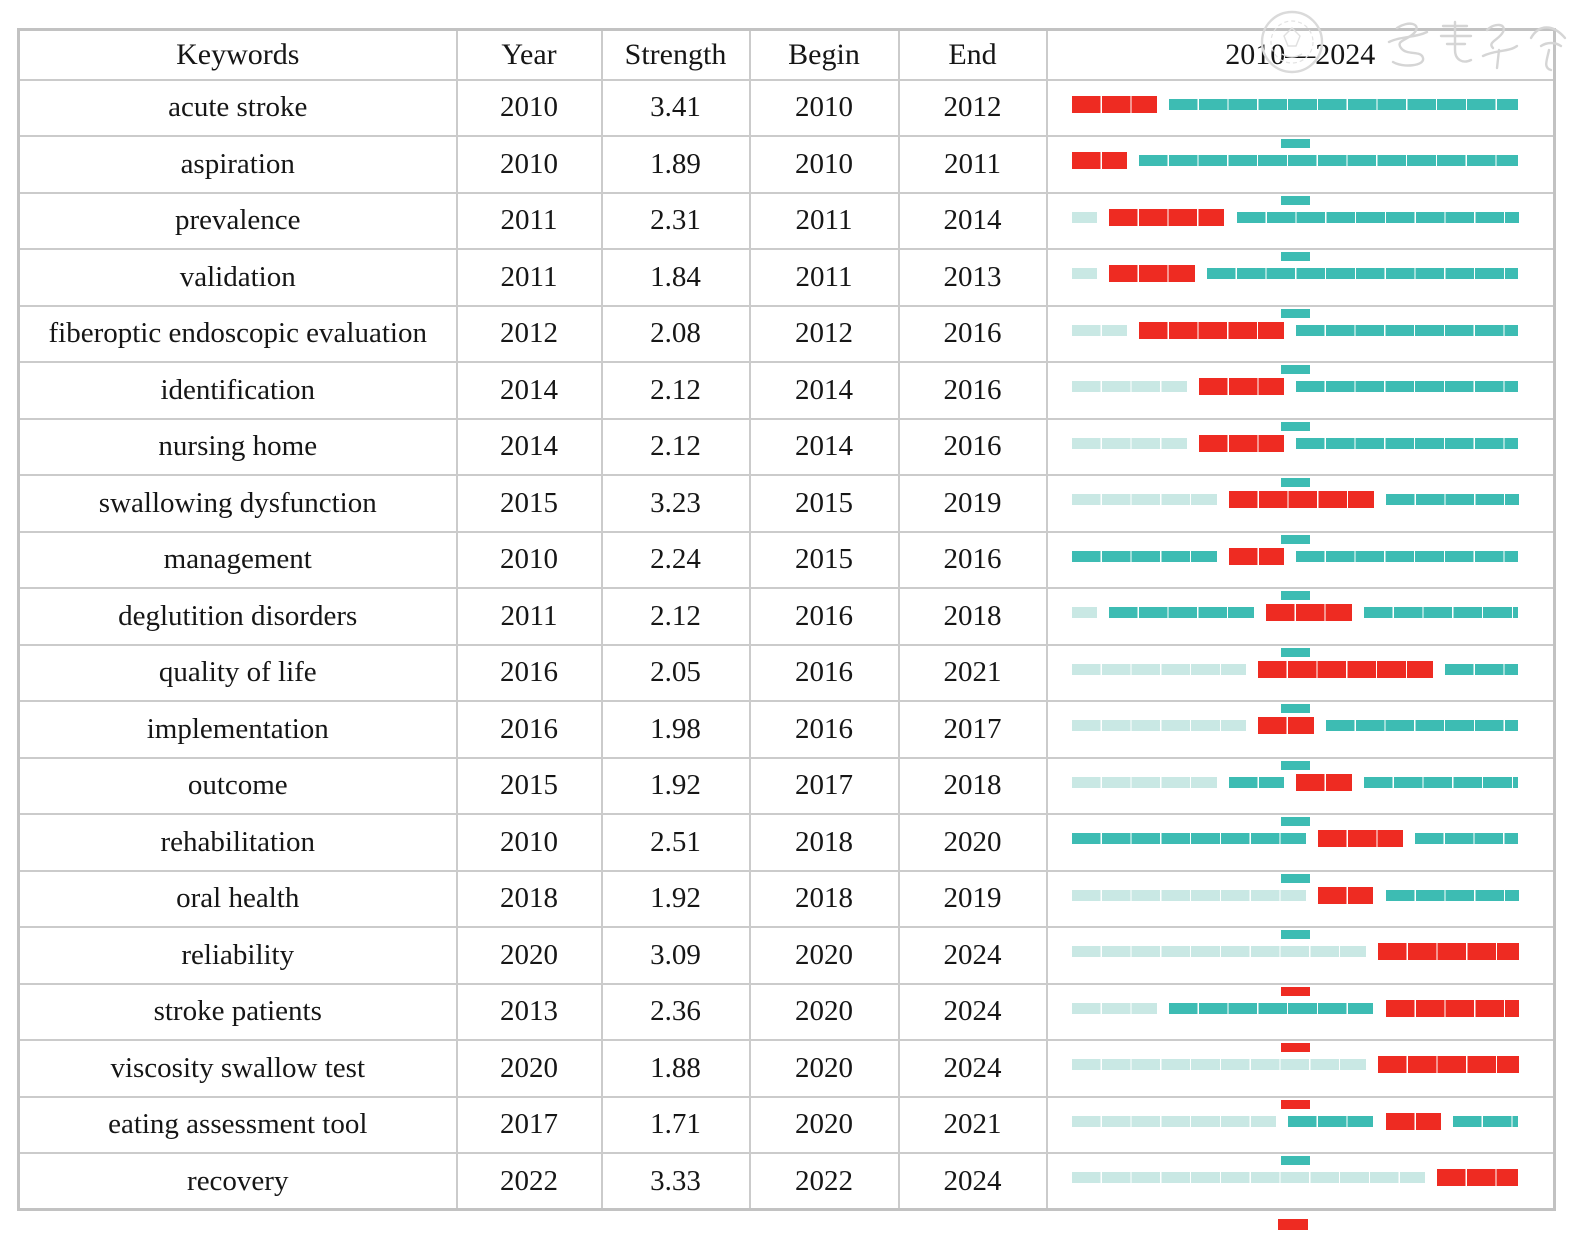 The width and height of the screenshot is (1583, 1245). What do you see at coordinates (237, 955) in the screenshot?
I see `keyword-cell: reliability` at bounding box center [237, 955].